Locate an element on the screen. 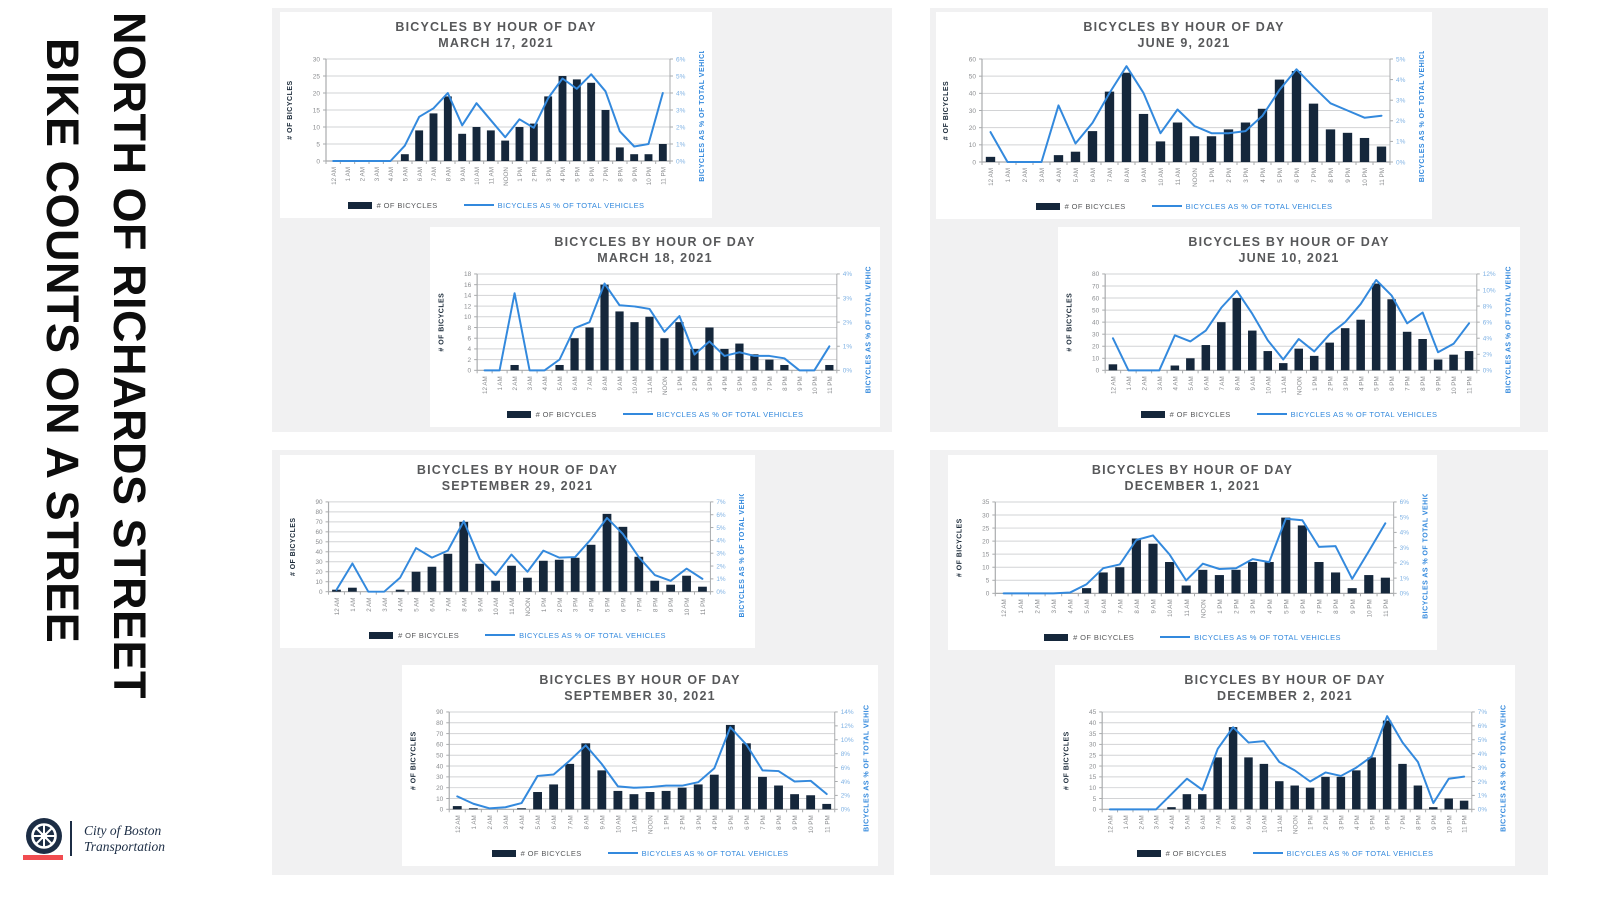  svg-text: 5 AM is located at coordinates (560, 383).